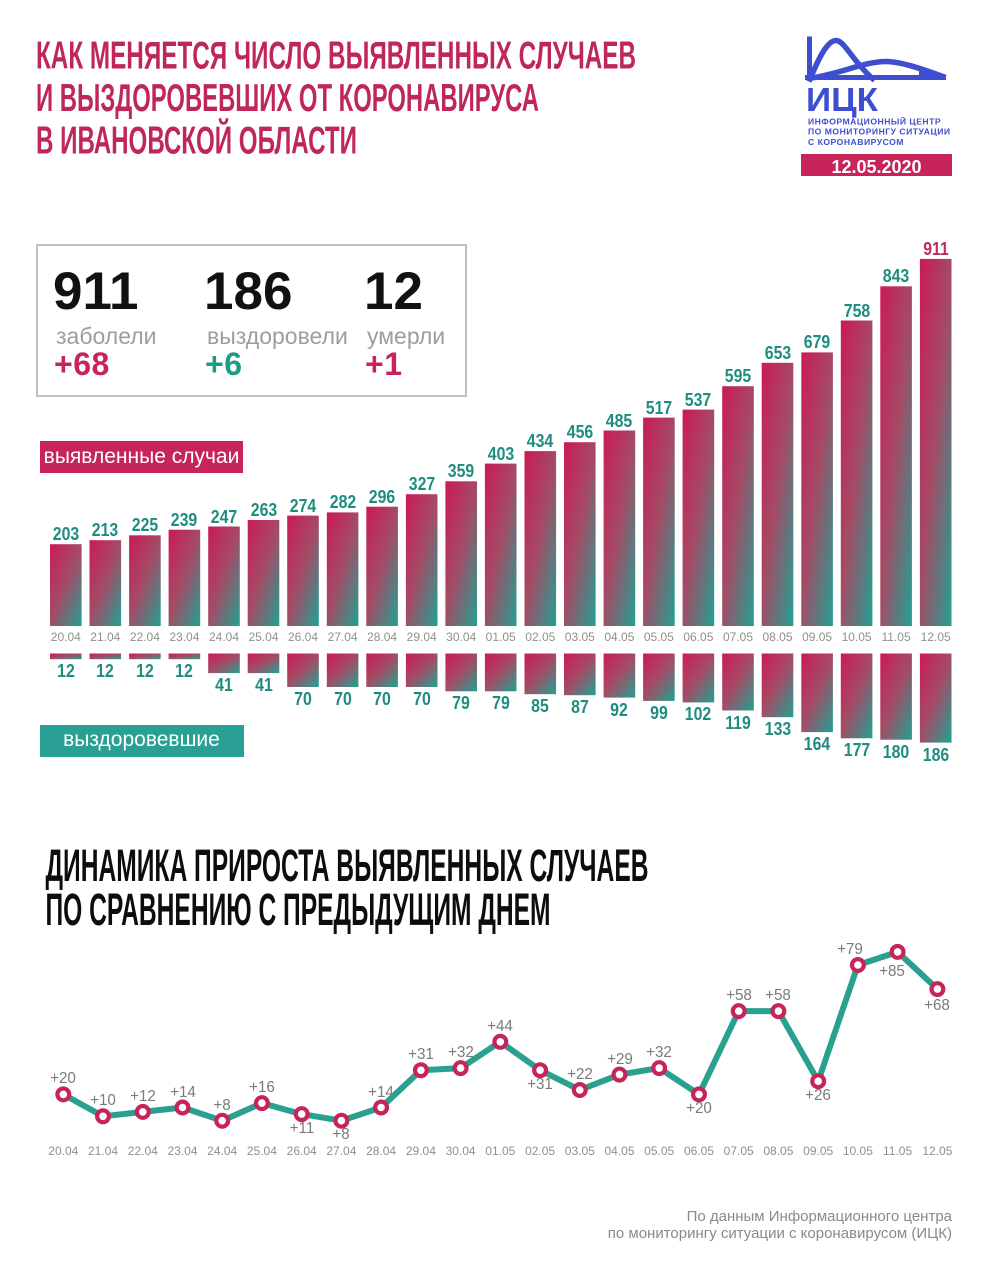 This screenshot has height=1280, width=993. What do you see at coordinates (336, 56) in the screenshot?
I see `svg-text:КАК МЕНЯЕТСЯ ЧИСЛО ВЫЯВЛЕННЫХ: КАК МЕНЯЕТСЯ ЧИСЛО ВЫЯВЛЕННЫХ СЛУЧАЕВ` at bounding box center [336, 56].